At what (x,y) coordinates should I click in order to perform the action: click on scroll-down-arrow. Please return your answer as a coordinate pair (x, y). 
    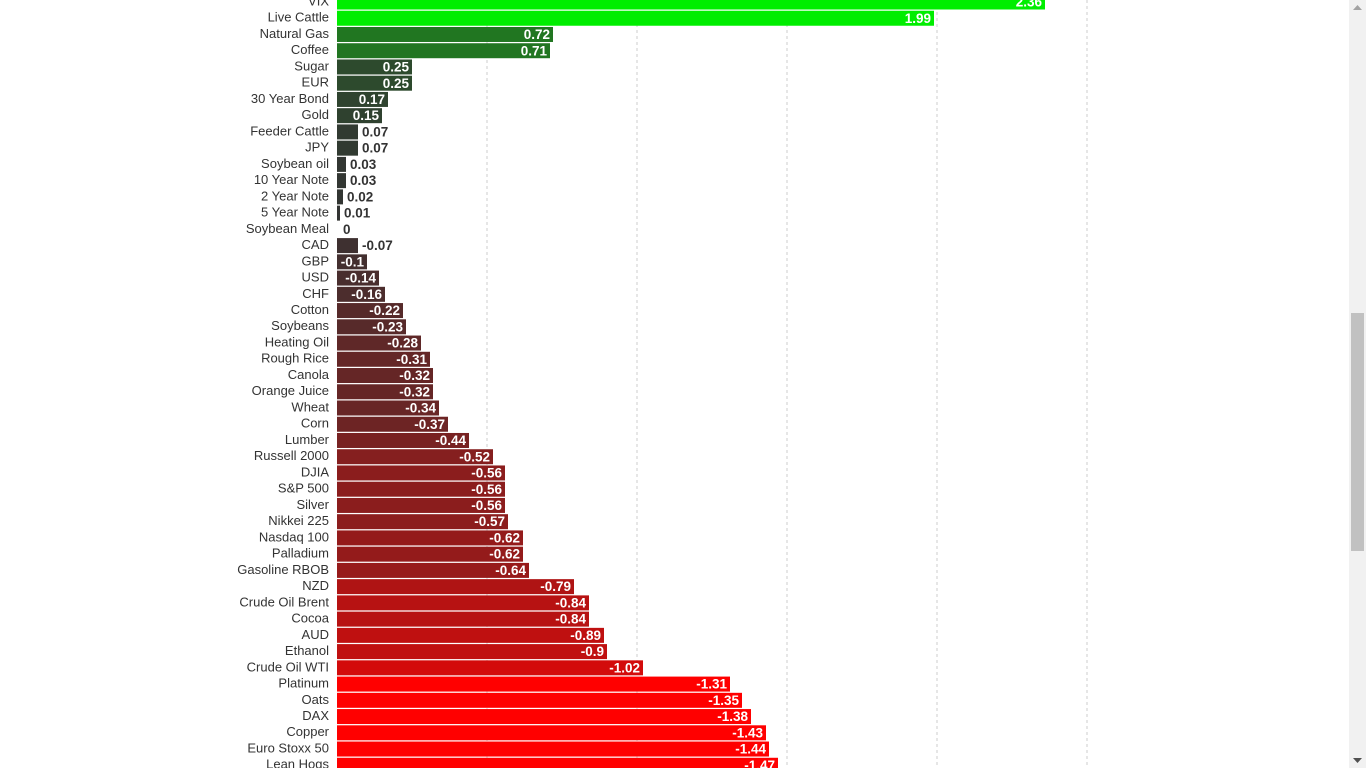
    Looking at the image, I should click on (1357, 760).